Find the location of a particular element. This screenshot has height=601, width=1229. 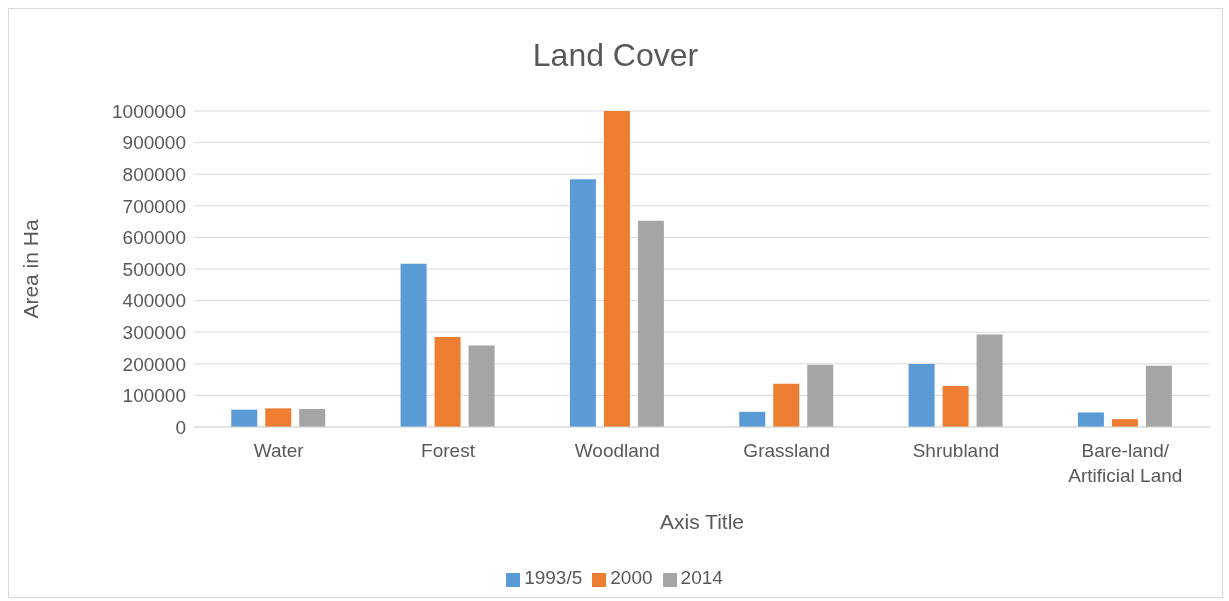

x-tick-label: Forest is located at coordinates (448, 450).